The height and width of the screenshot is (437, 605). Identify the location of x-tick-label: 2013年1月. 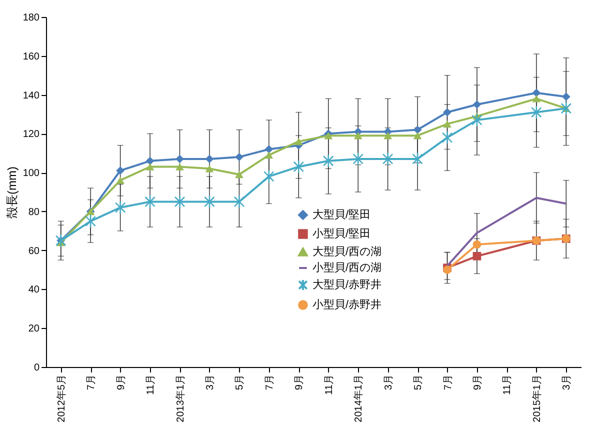
(180, 398).